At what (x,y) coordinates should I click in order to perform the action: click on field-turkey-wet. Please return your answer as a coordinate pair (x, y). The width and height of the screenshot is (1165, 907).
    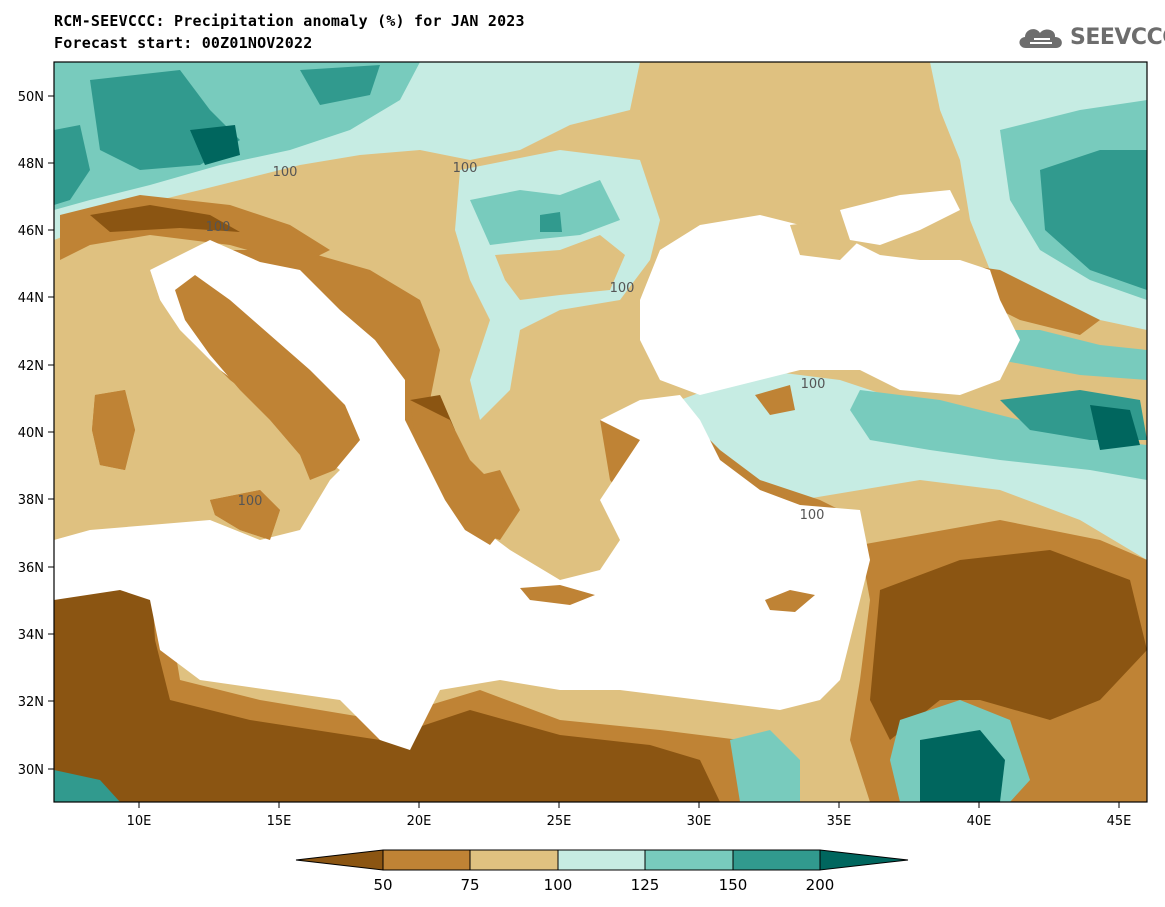
    Looking at the image, I should click on (913, 465).